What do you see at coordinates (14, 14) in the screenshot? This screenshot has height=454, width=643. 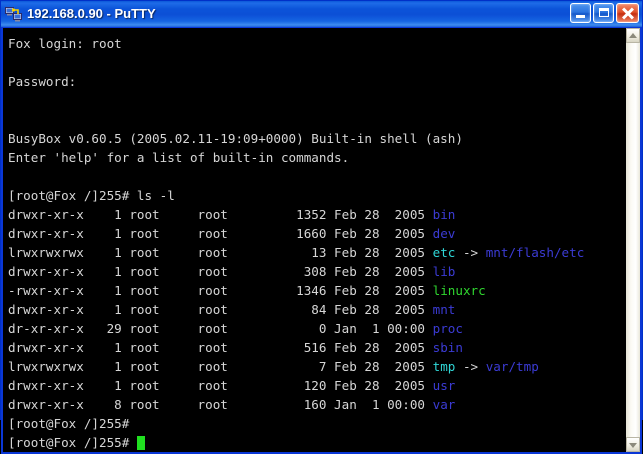 I see `putty-icon` at bounding box center [14, 14].